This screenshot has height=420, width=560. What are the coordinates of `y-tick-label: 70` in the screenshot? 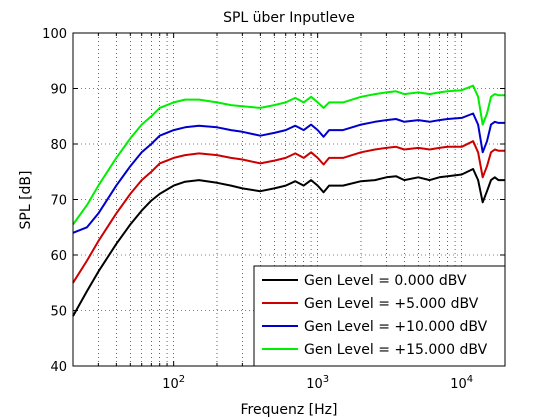 It's located at (58, 201).